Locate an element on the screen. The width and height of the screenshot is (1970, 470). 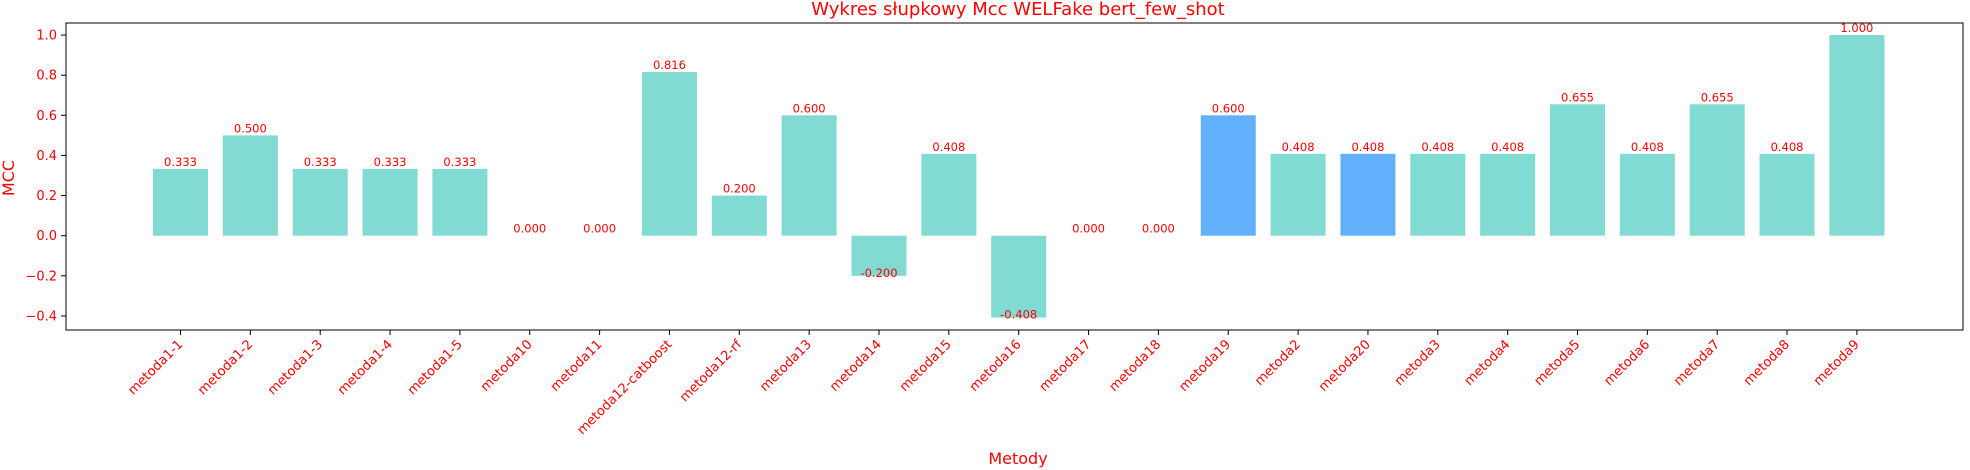
y-tick-label: 0.4 is located at coordinates (46, 156).